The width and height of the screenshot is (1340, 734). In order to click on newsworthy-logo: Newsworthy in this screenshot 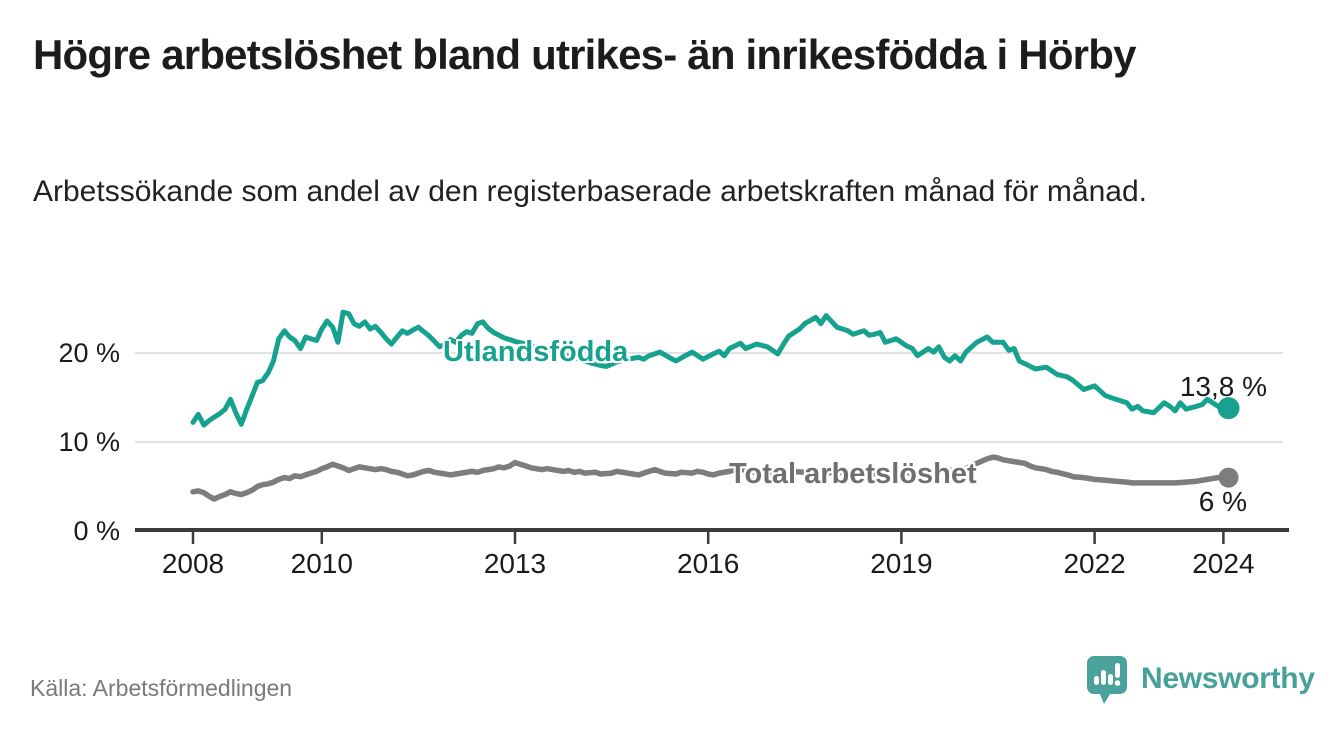, I will do `click(1201, 681)`.